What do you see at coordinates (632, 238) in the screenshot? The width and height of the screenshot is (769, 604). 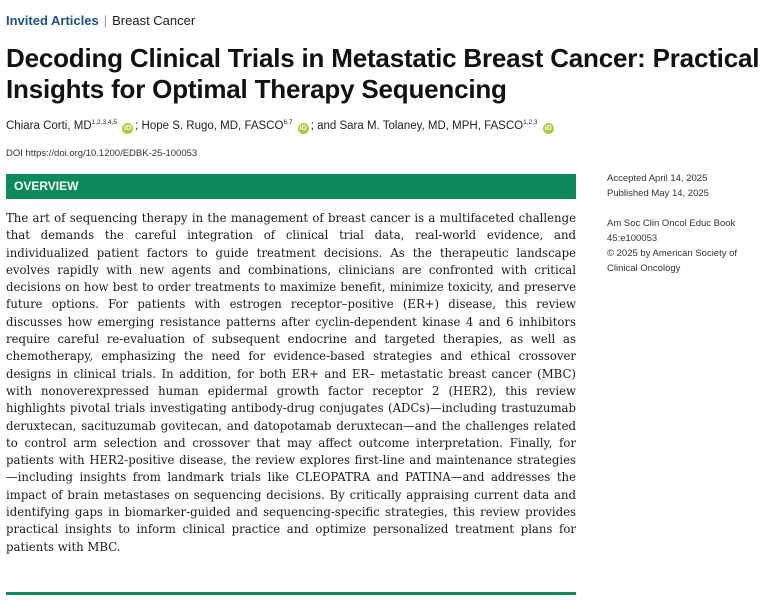 I see `journal-volume: 45:e100053` at bounding box center [632, 238].